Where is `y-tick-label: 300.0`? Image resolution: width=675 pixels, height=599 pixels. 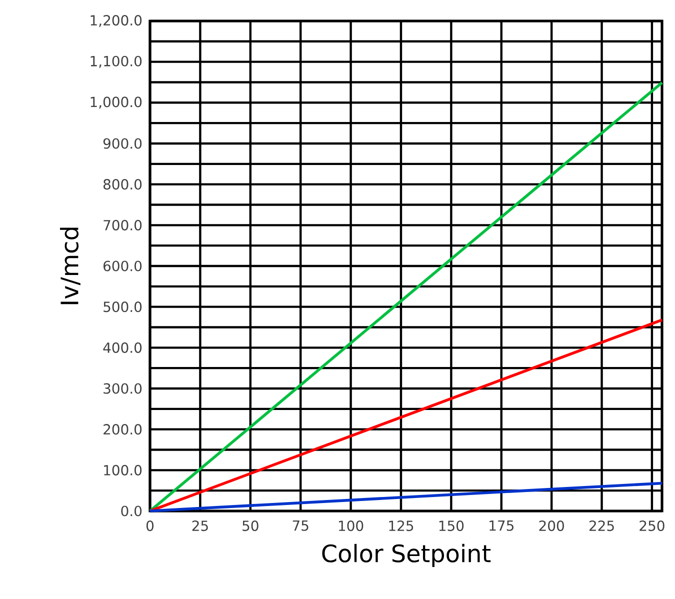 y-tick-label: 300.0 is located at coordinates (123, 388).